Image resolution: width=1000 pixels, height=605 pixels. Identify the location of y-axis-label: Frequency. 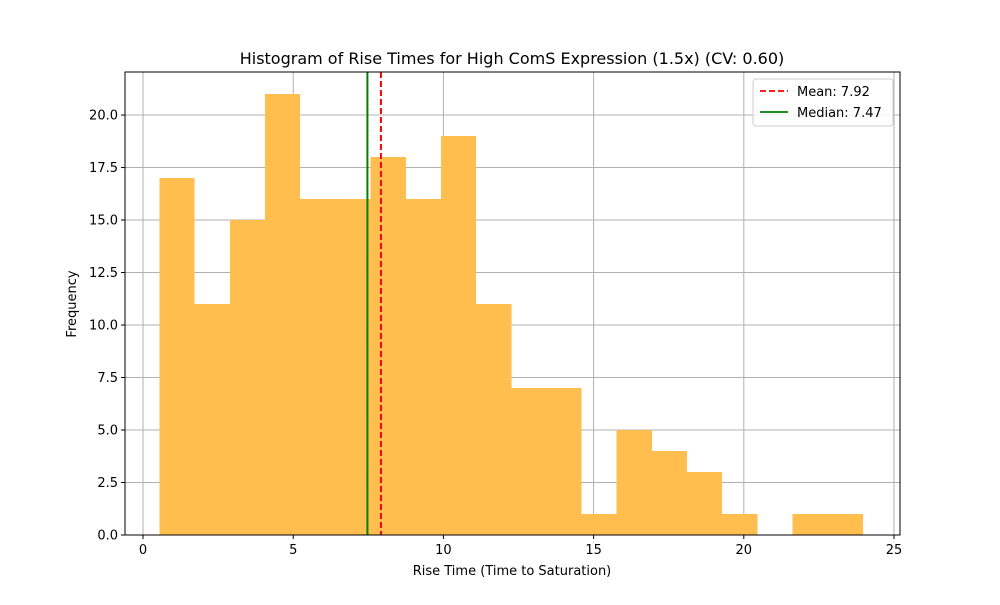
(72, 303).